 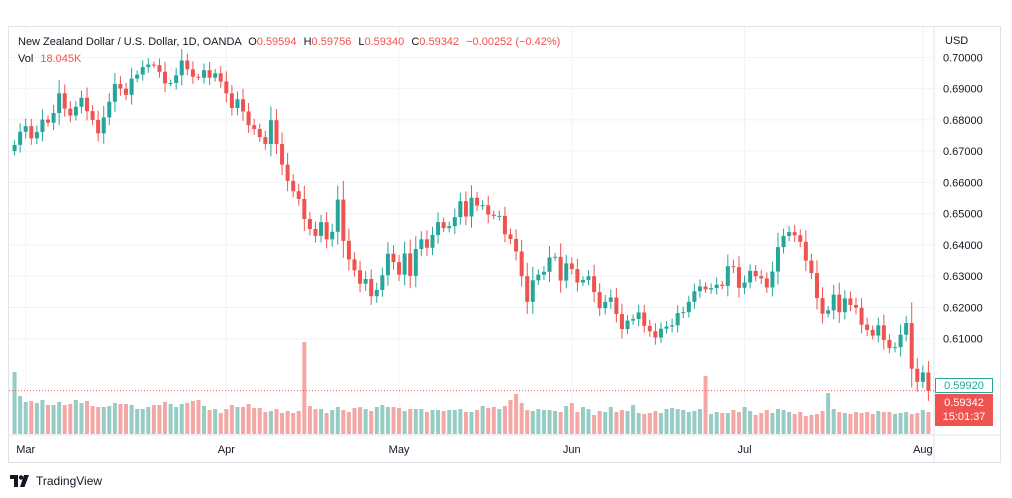 What do you see at coordinates (26, 59) in the screenshot?
I see `vol-label: Vol` at bounding box center [26, 59].